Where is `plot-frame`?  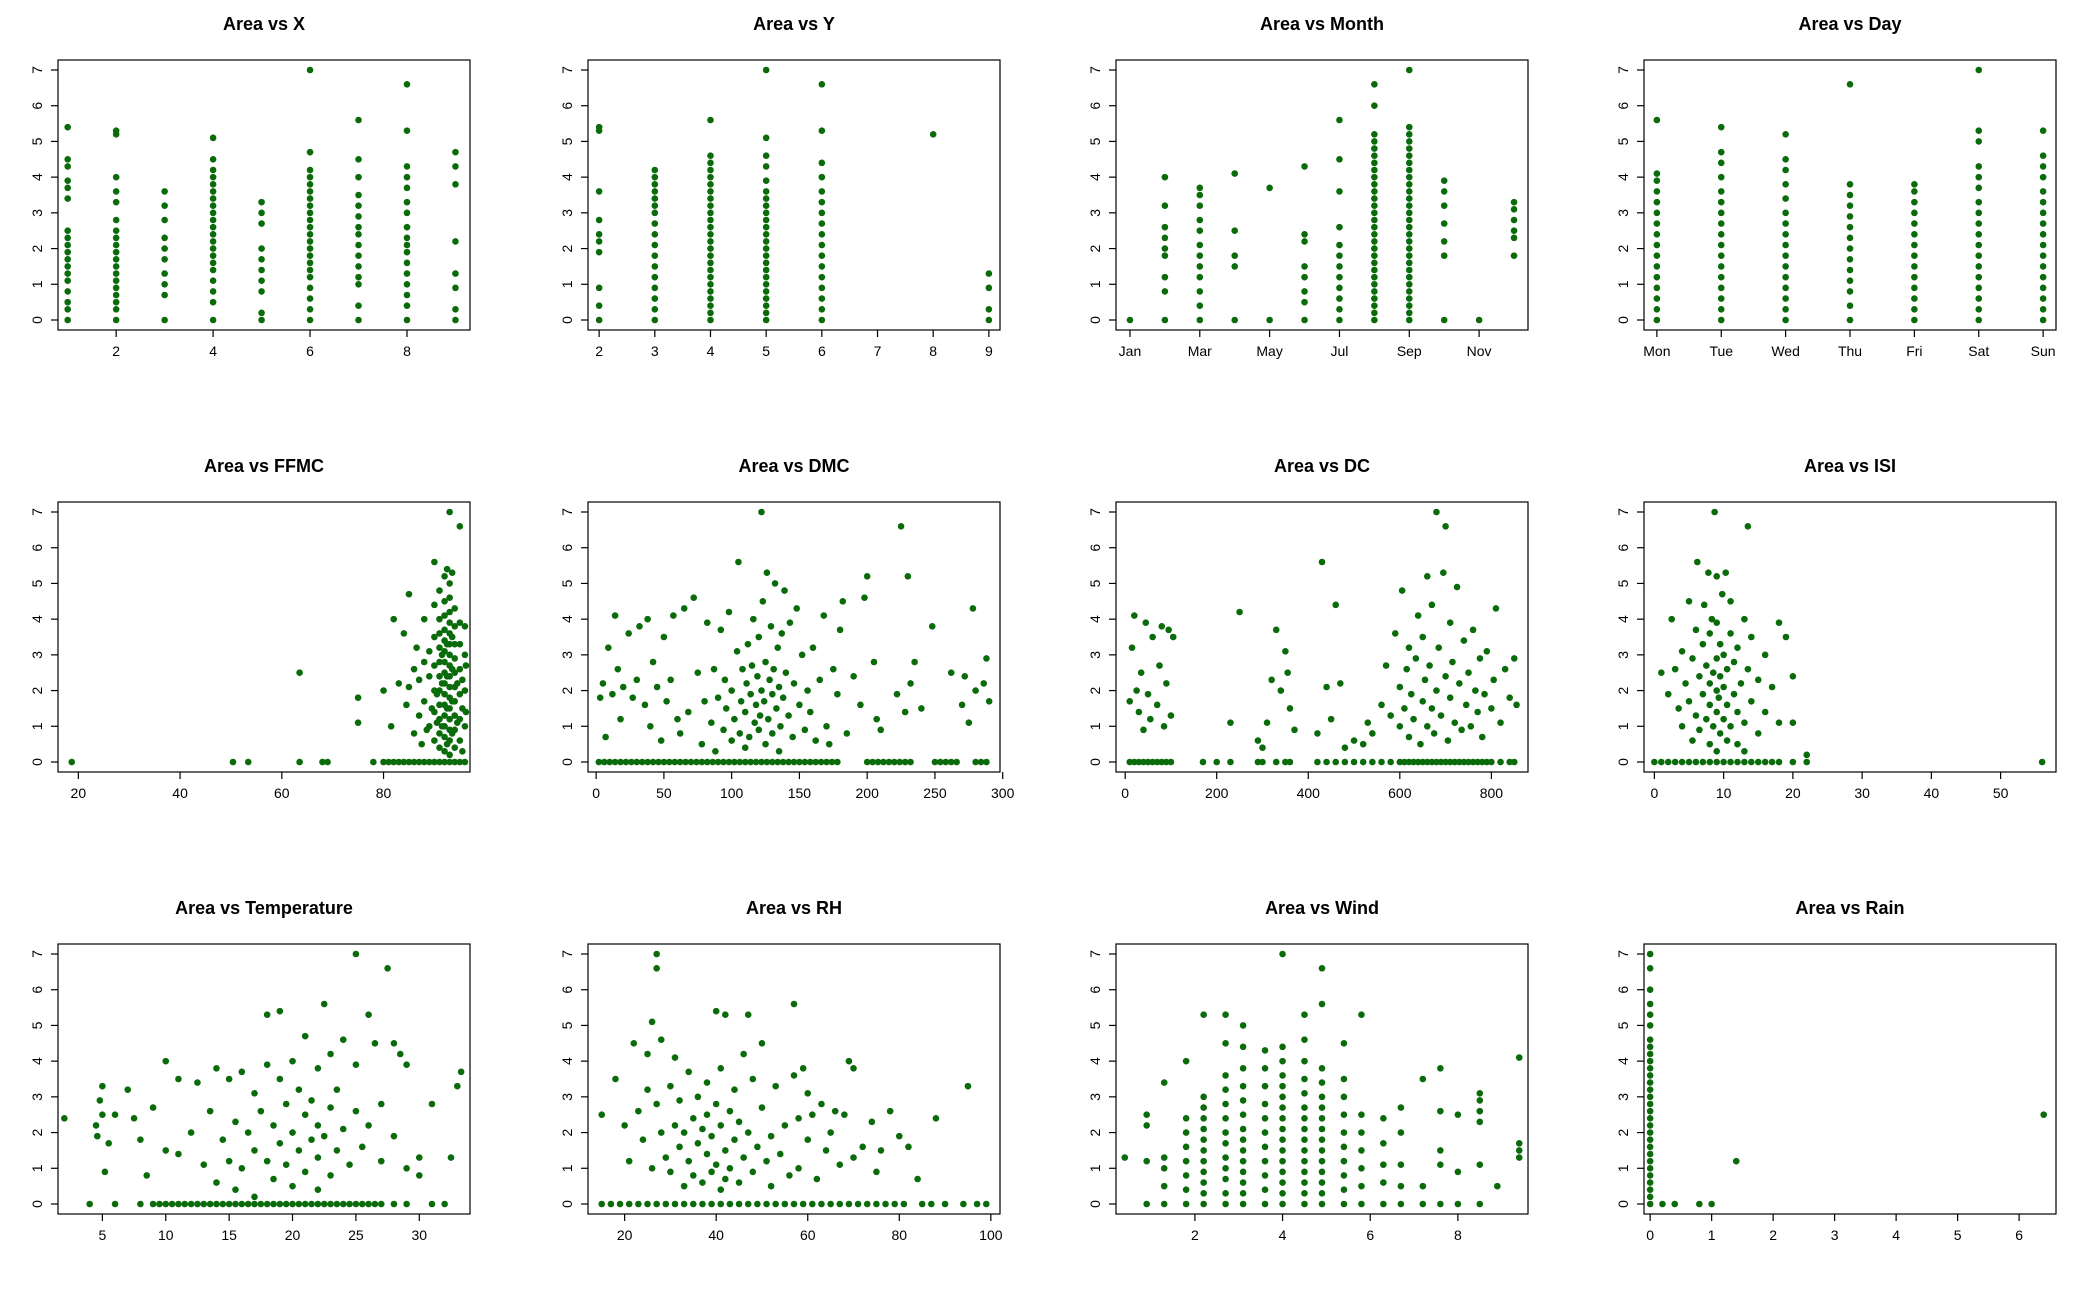
plot-frame is located at coordinates (794, 195).